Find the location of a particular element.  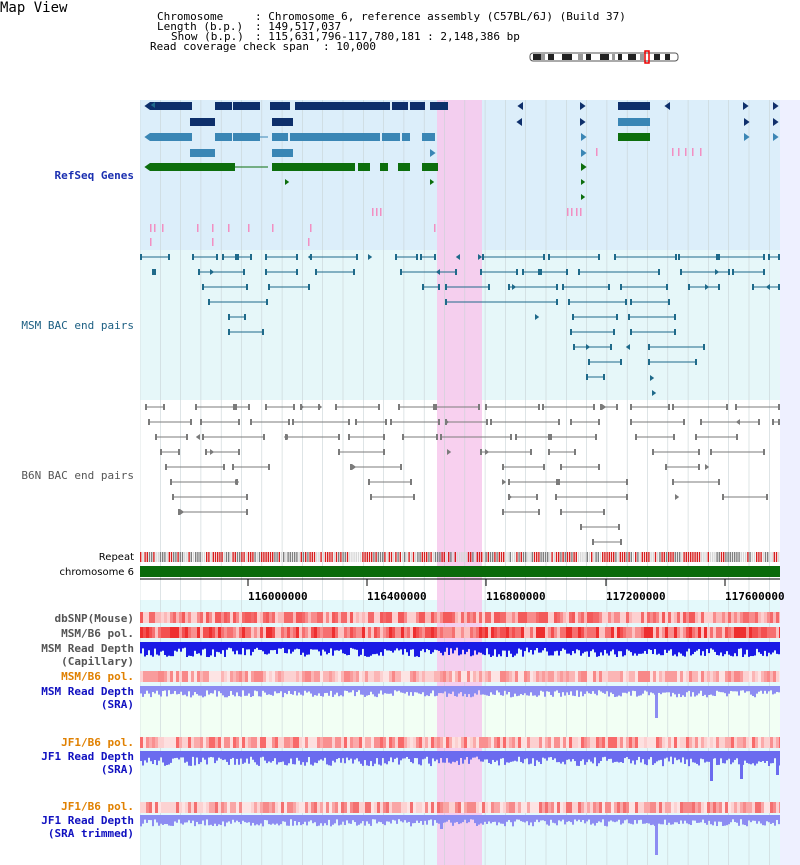

axis-tick-label: 117200000 is located at coordinates (636, 596).